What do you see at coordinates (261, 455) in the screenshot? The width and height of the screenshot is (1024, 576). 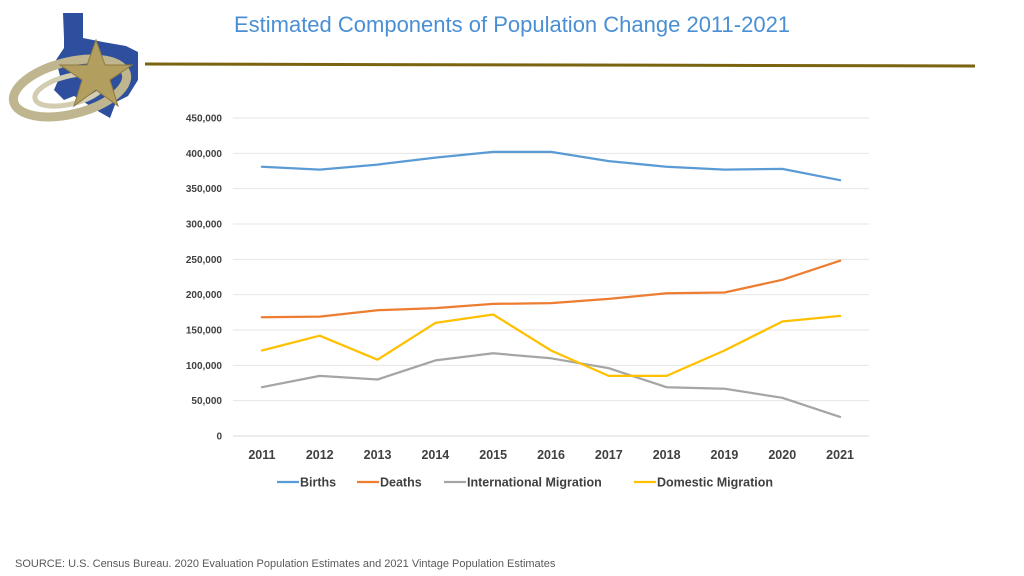 I see `x-tick-label: 2011` at bounding box center [261, 455].